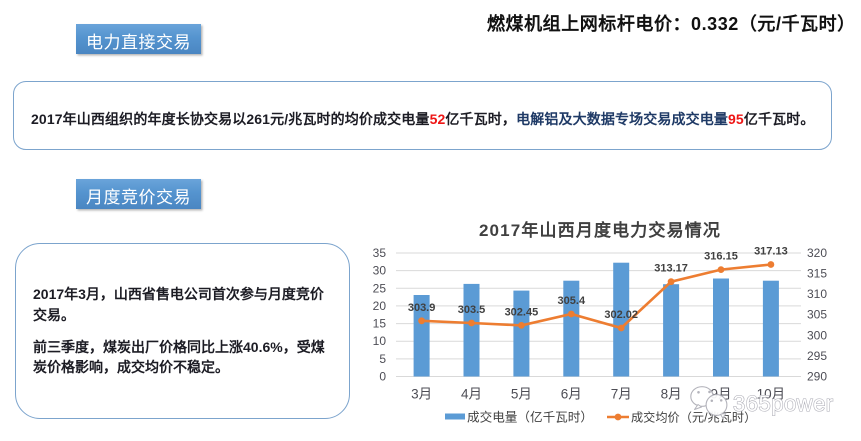 The image size is (861, 441). Describe the element at coordinates (382, 377) in the screenshot. I see `svg-text: 0` at that location.